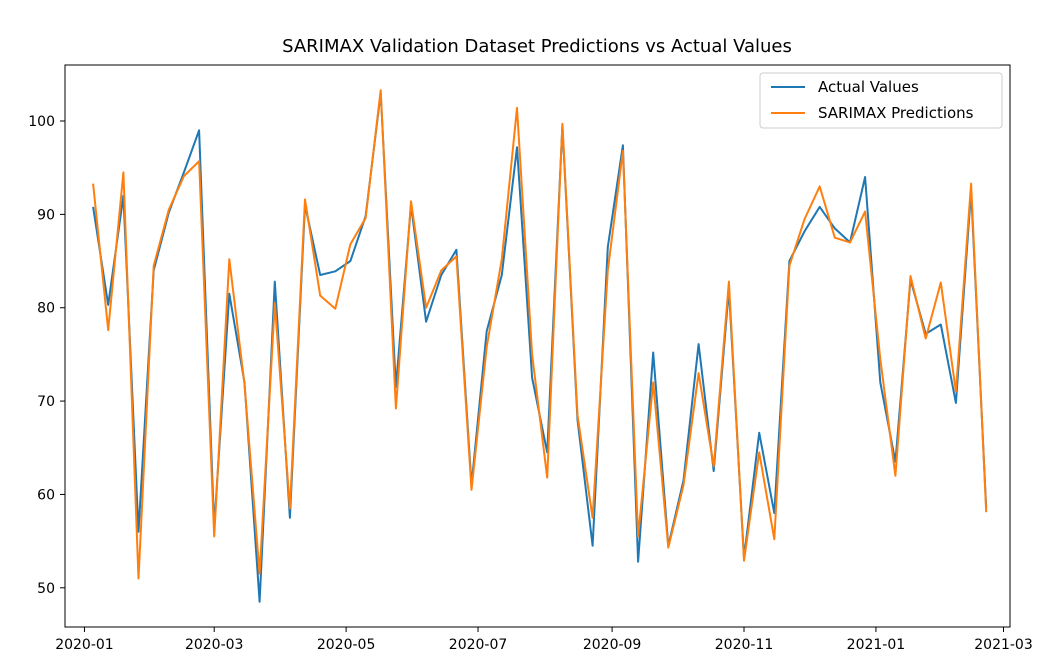  What do you see at coordinates (46, 215) in the screenshot?
I see `y-tick-label: 90` at bounding box center [46, 215].